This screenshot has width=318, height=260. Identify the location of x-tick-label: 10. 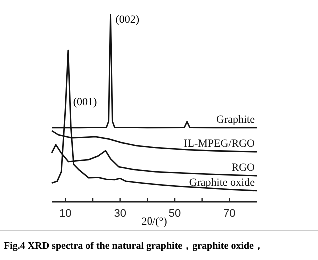
(66, 214).